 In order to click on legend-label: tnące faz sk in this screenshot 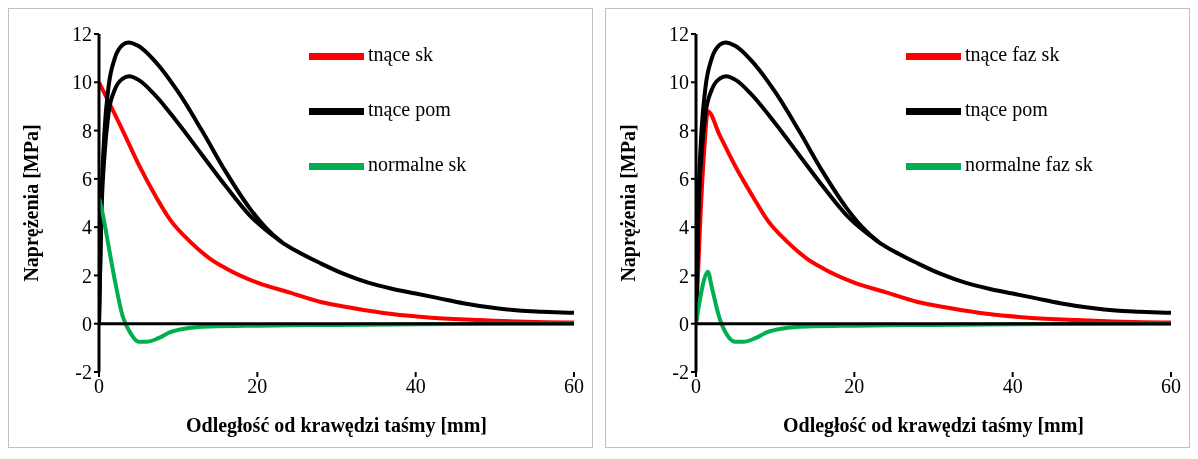, I will do `click(1012, 54)`.